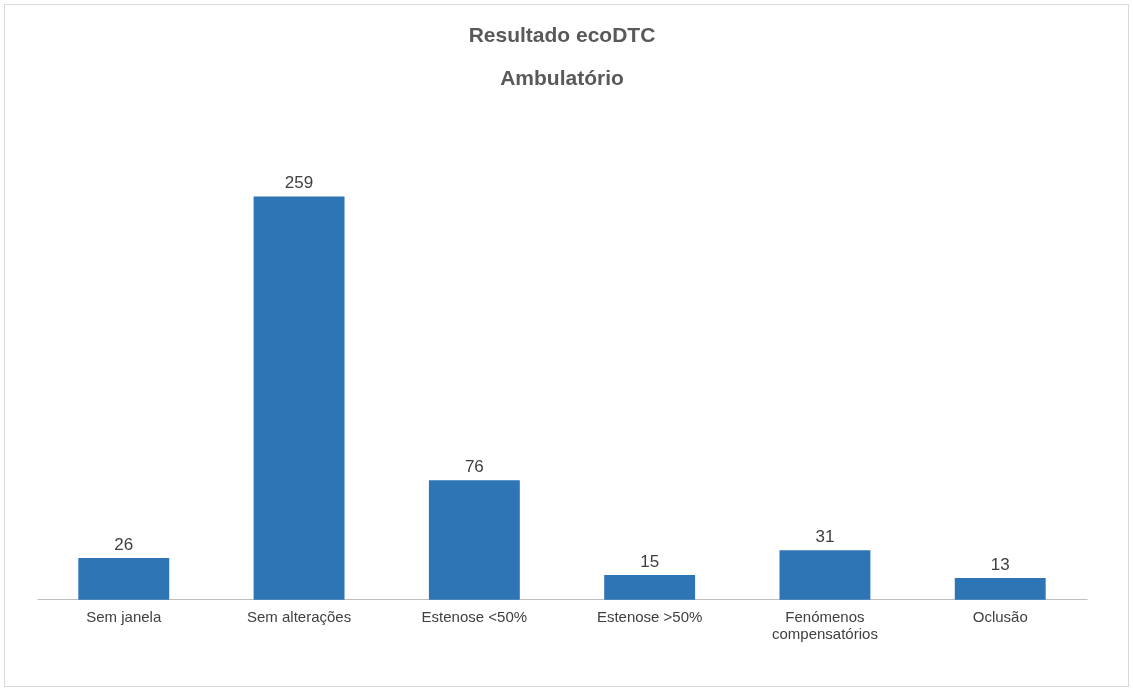  What do you see at coordinates (650, 561) in the screenshot?
I see `data-label: 15` at bounding box center [650, 561].